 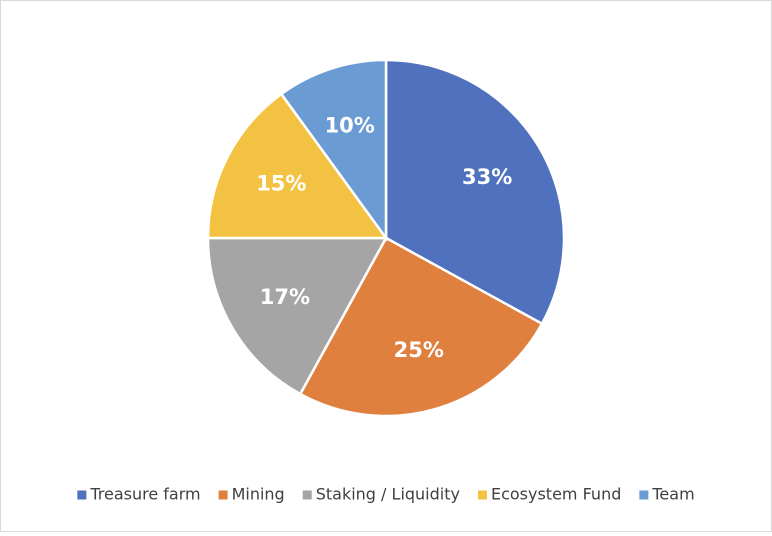 What do you see at coordinates (281, 184) in the screenshot?
I see `data-label: 15%` at bounding box center [281, 184].